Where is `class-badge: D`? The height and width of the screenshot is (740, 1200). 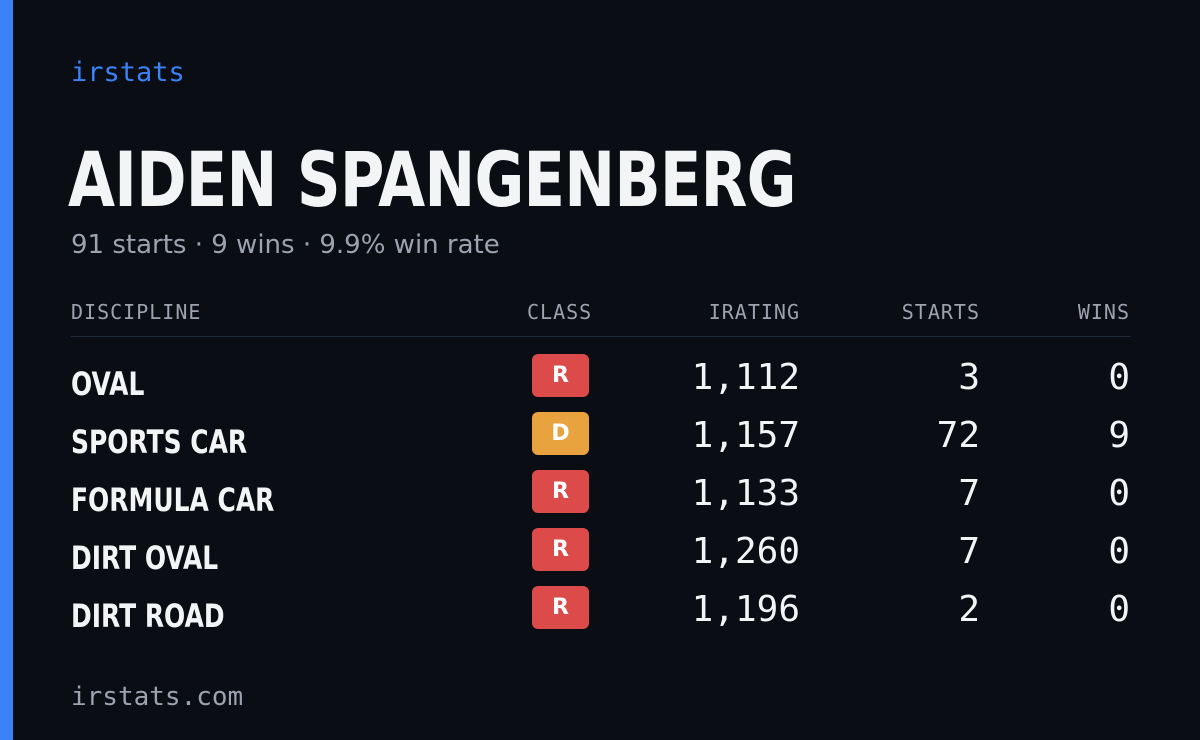
class-badge: D is located at coordinates (560, 433).